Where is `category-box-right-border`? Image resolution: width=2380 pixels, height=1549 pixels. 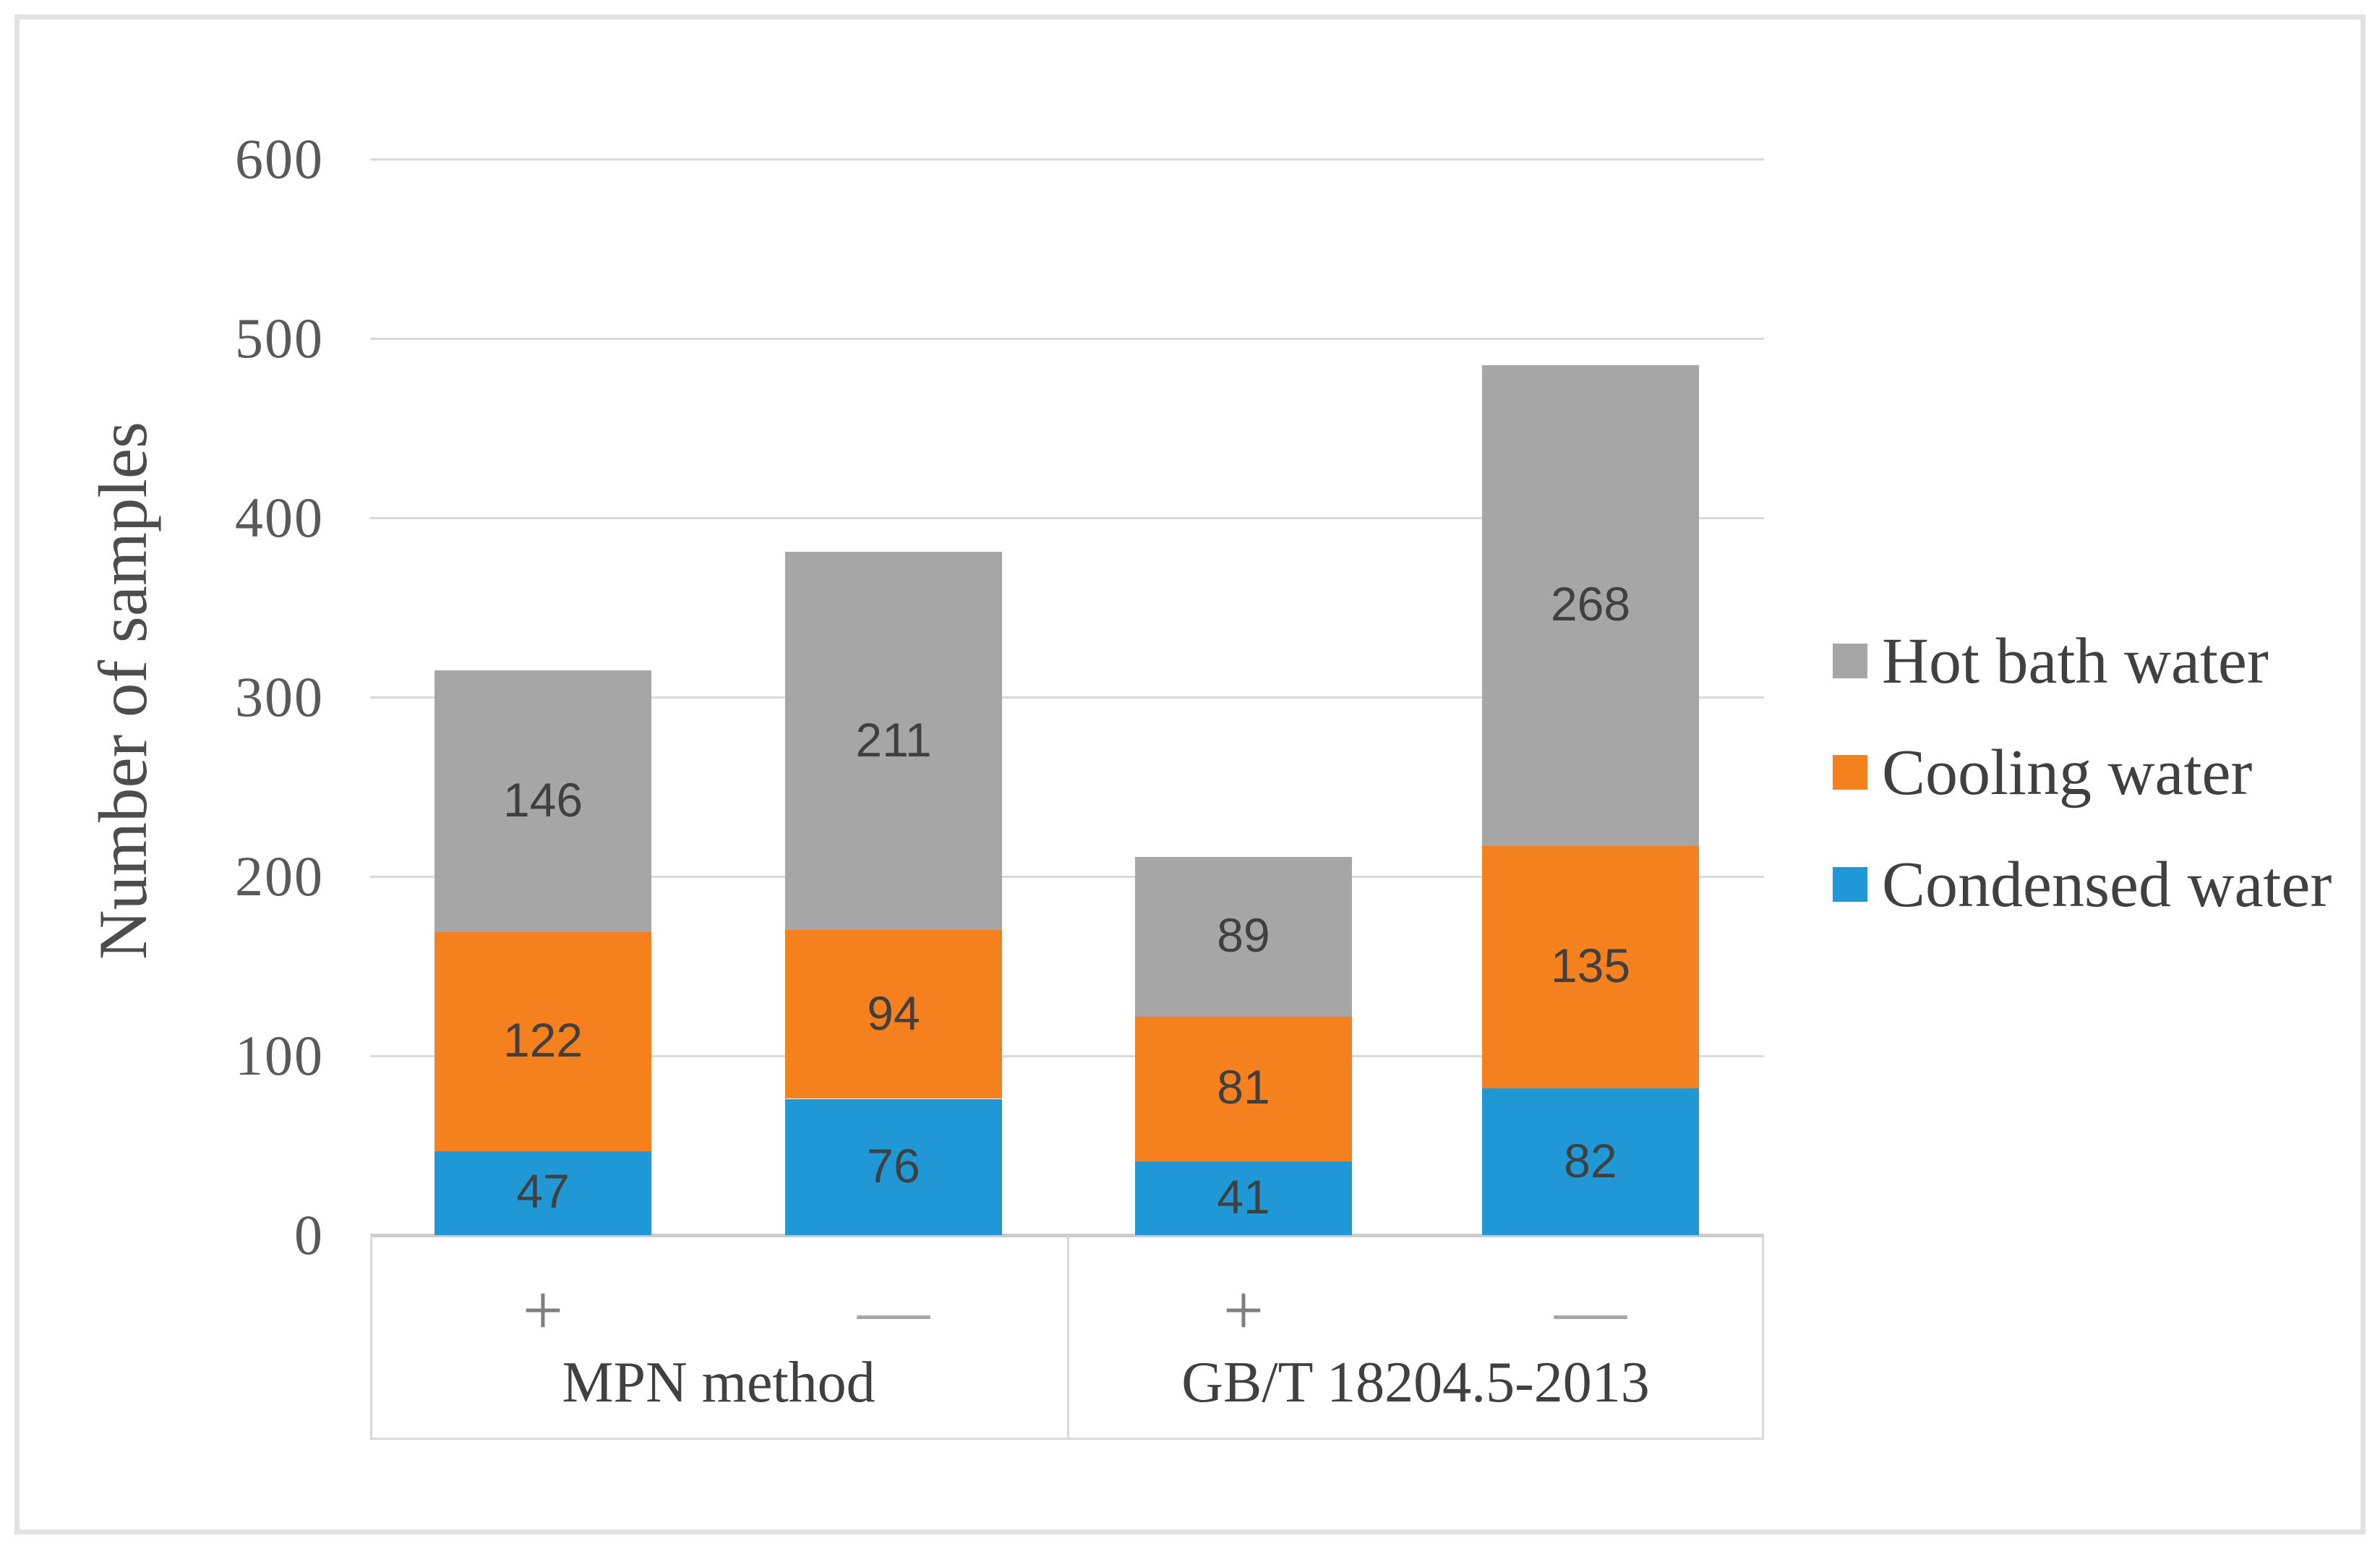 category-box-right-border is located at coordinates (1763, 1336).